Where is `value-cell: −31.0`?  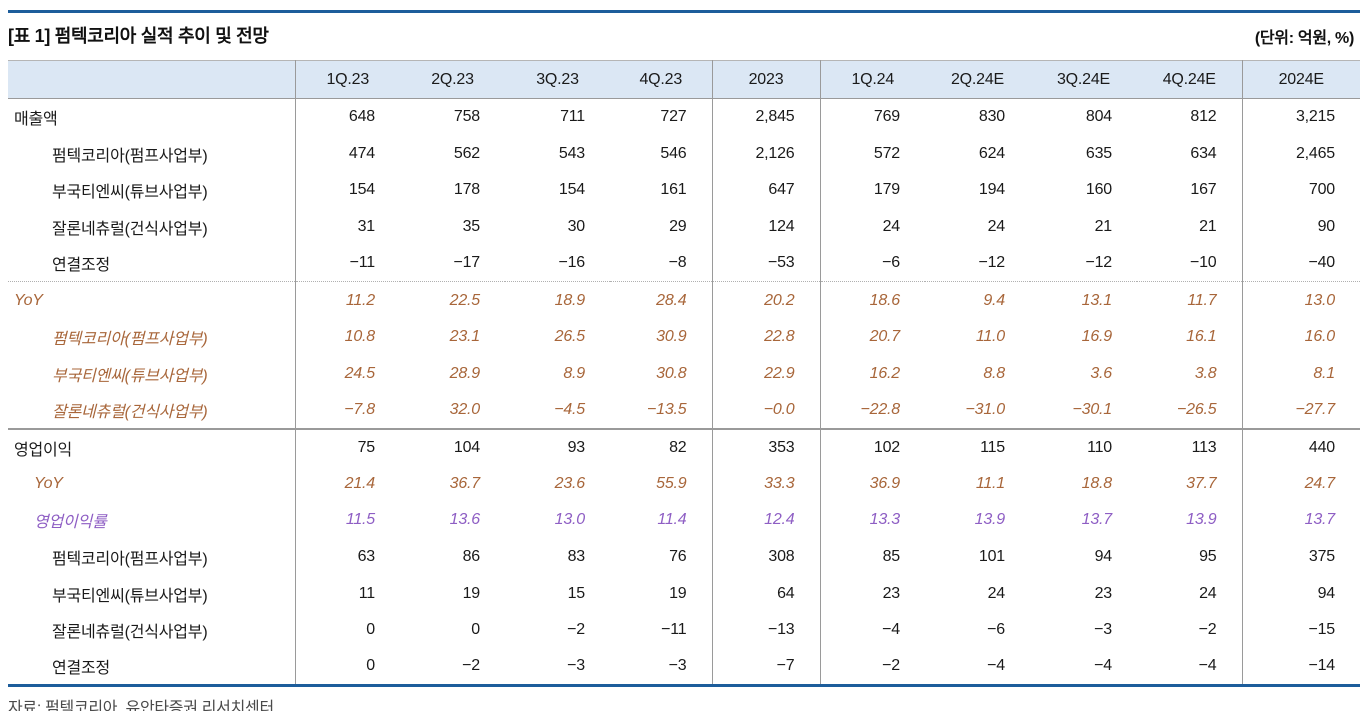 value-cell: −31.0 is located at coordinates (977, 411).